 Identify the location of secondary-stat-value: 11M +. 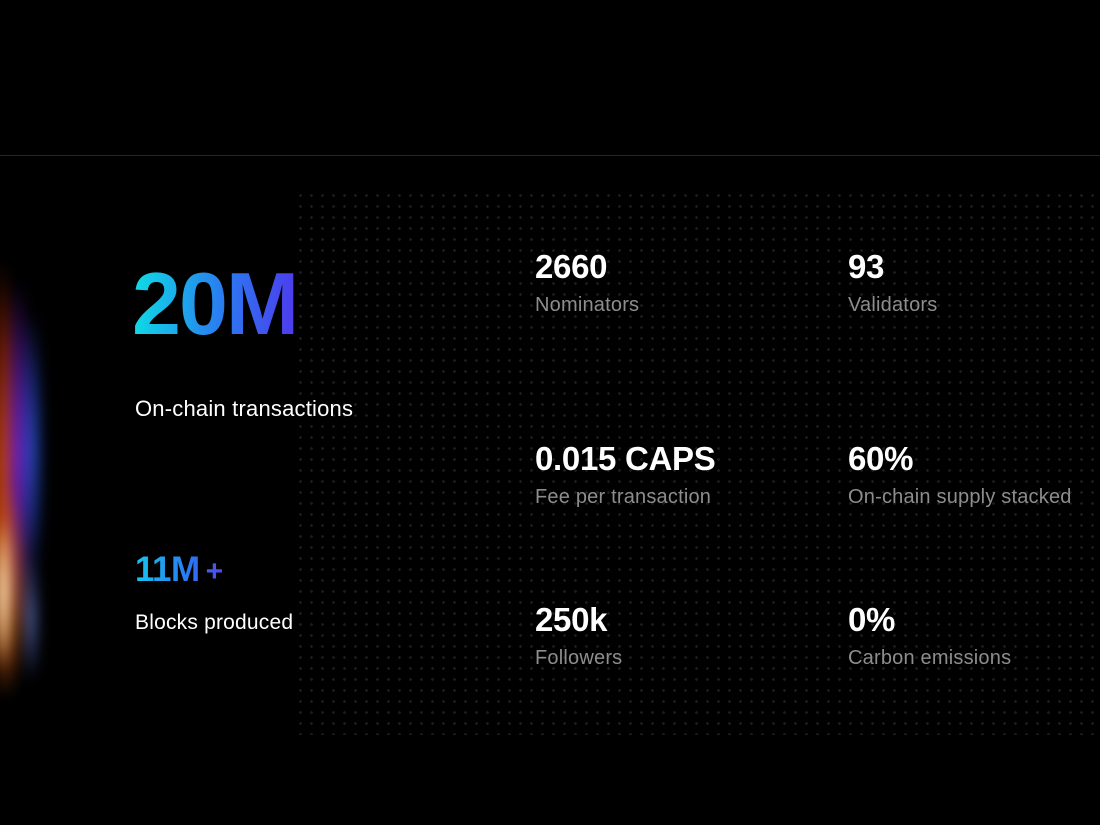
(179, 569).